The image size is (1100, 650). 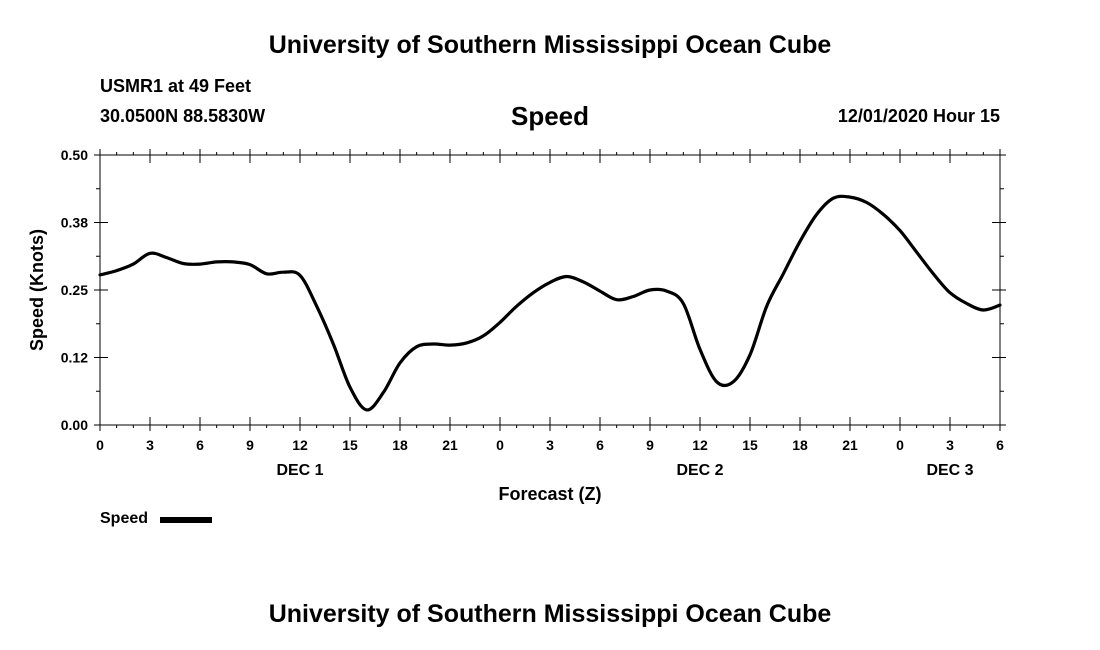 What do you see at coordinates (176, 86) in the screenshot?
I see `station-label: USMR1 at 49 Feet` at bounding box center [176, 86].